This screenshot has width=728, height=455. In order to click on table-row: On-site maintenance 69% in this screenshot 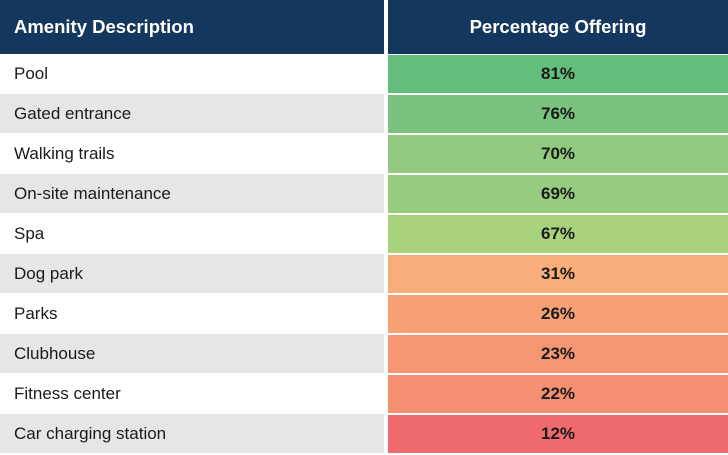, I will do `click(364, 193)`.